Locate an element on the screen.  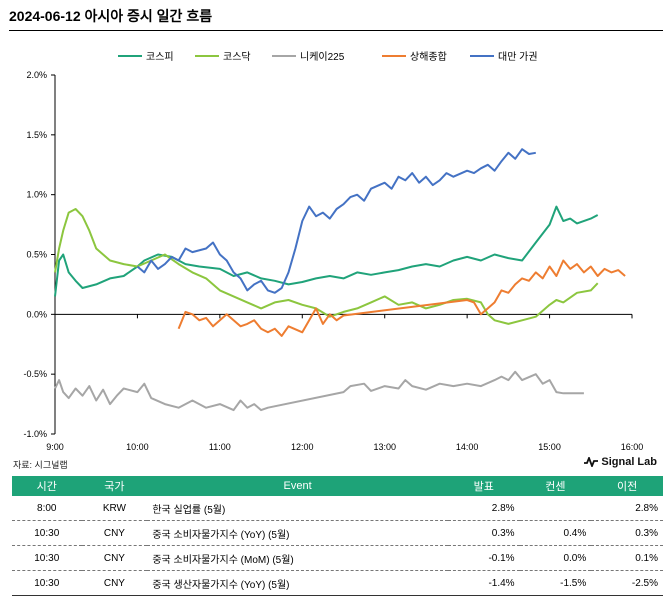
x-tick-label: 15:00 is located at coordinates (549, 447).